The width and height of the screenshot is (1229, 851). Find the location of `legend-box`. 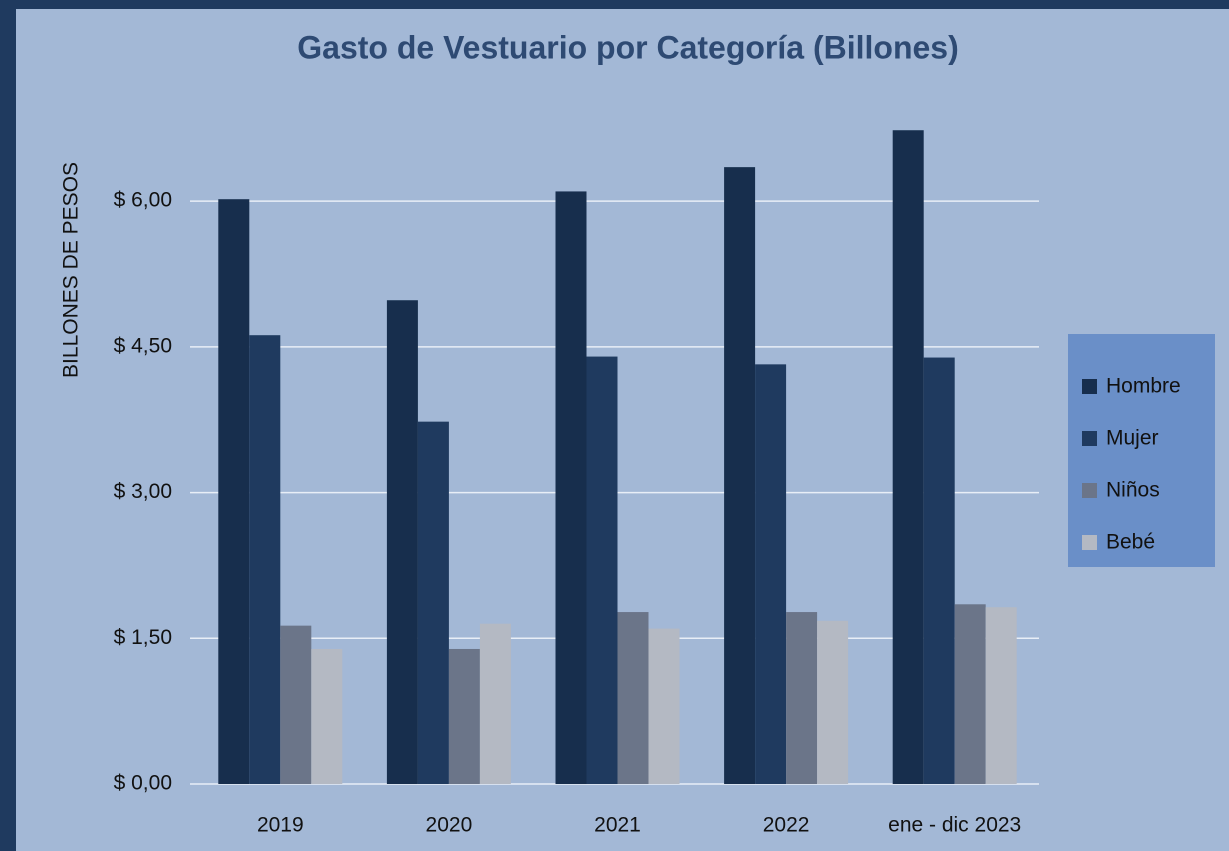

legend-box is located at coordinates (1141, 450).